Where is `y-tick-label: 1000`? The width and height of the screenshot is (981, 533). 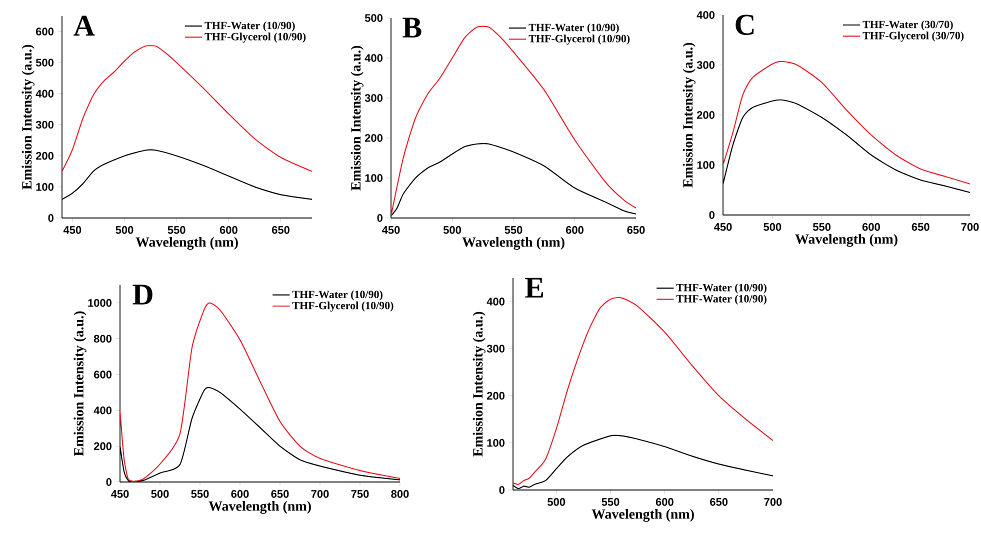 y-tick-label: 1000 is located at coordinates (100, 303).